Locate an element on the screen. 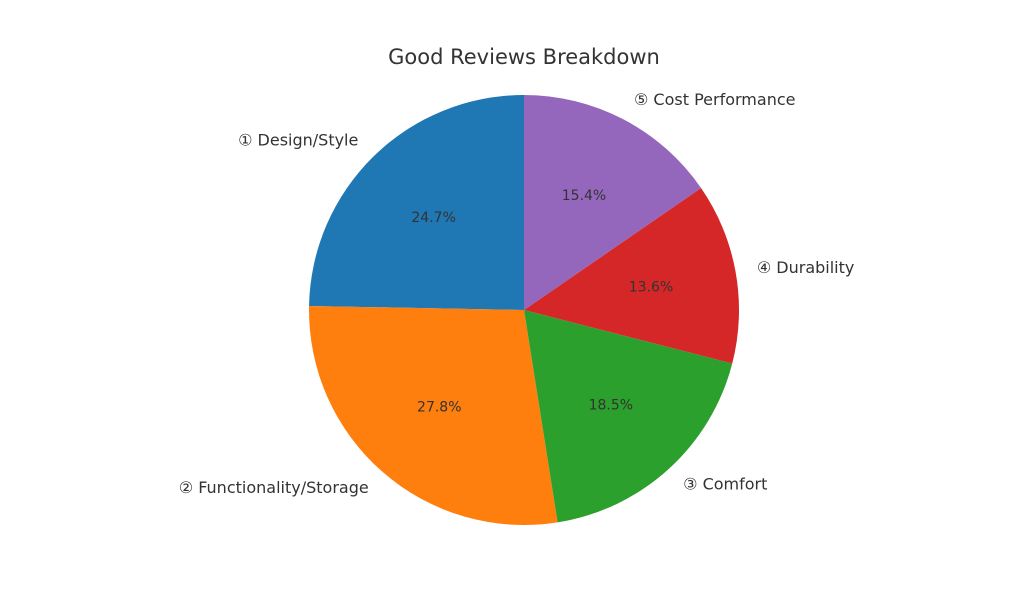 This screenshot has width=1024, height=614. value-label: 27.8% is located at coordinates (439, 407).